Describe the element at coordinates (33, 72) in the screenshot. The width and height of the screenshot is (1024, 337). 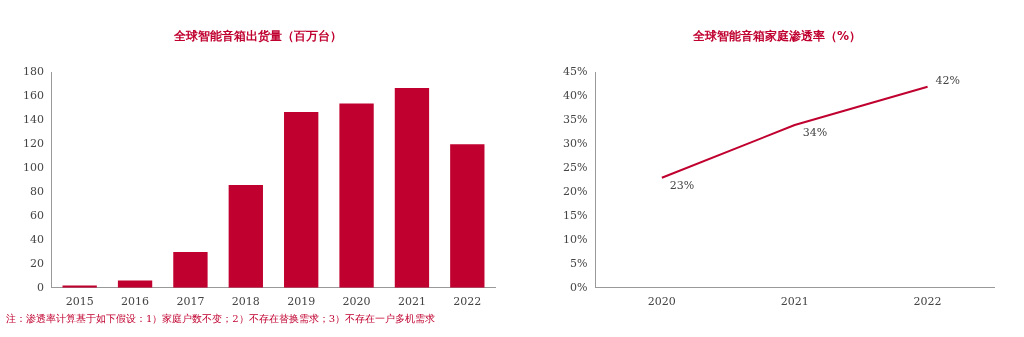
I see `y-tick-label: 180` at that location.